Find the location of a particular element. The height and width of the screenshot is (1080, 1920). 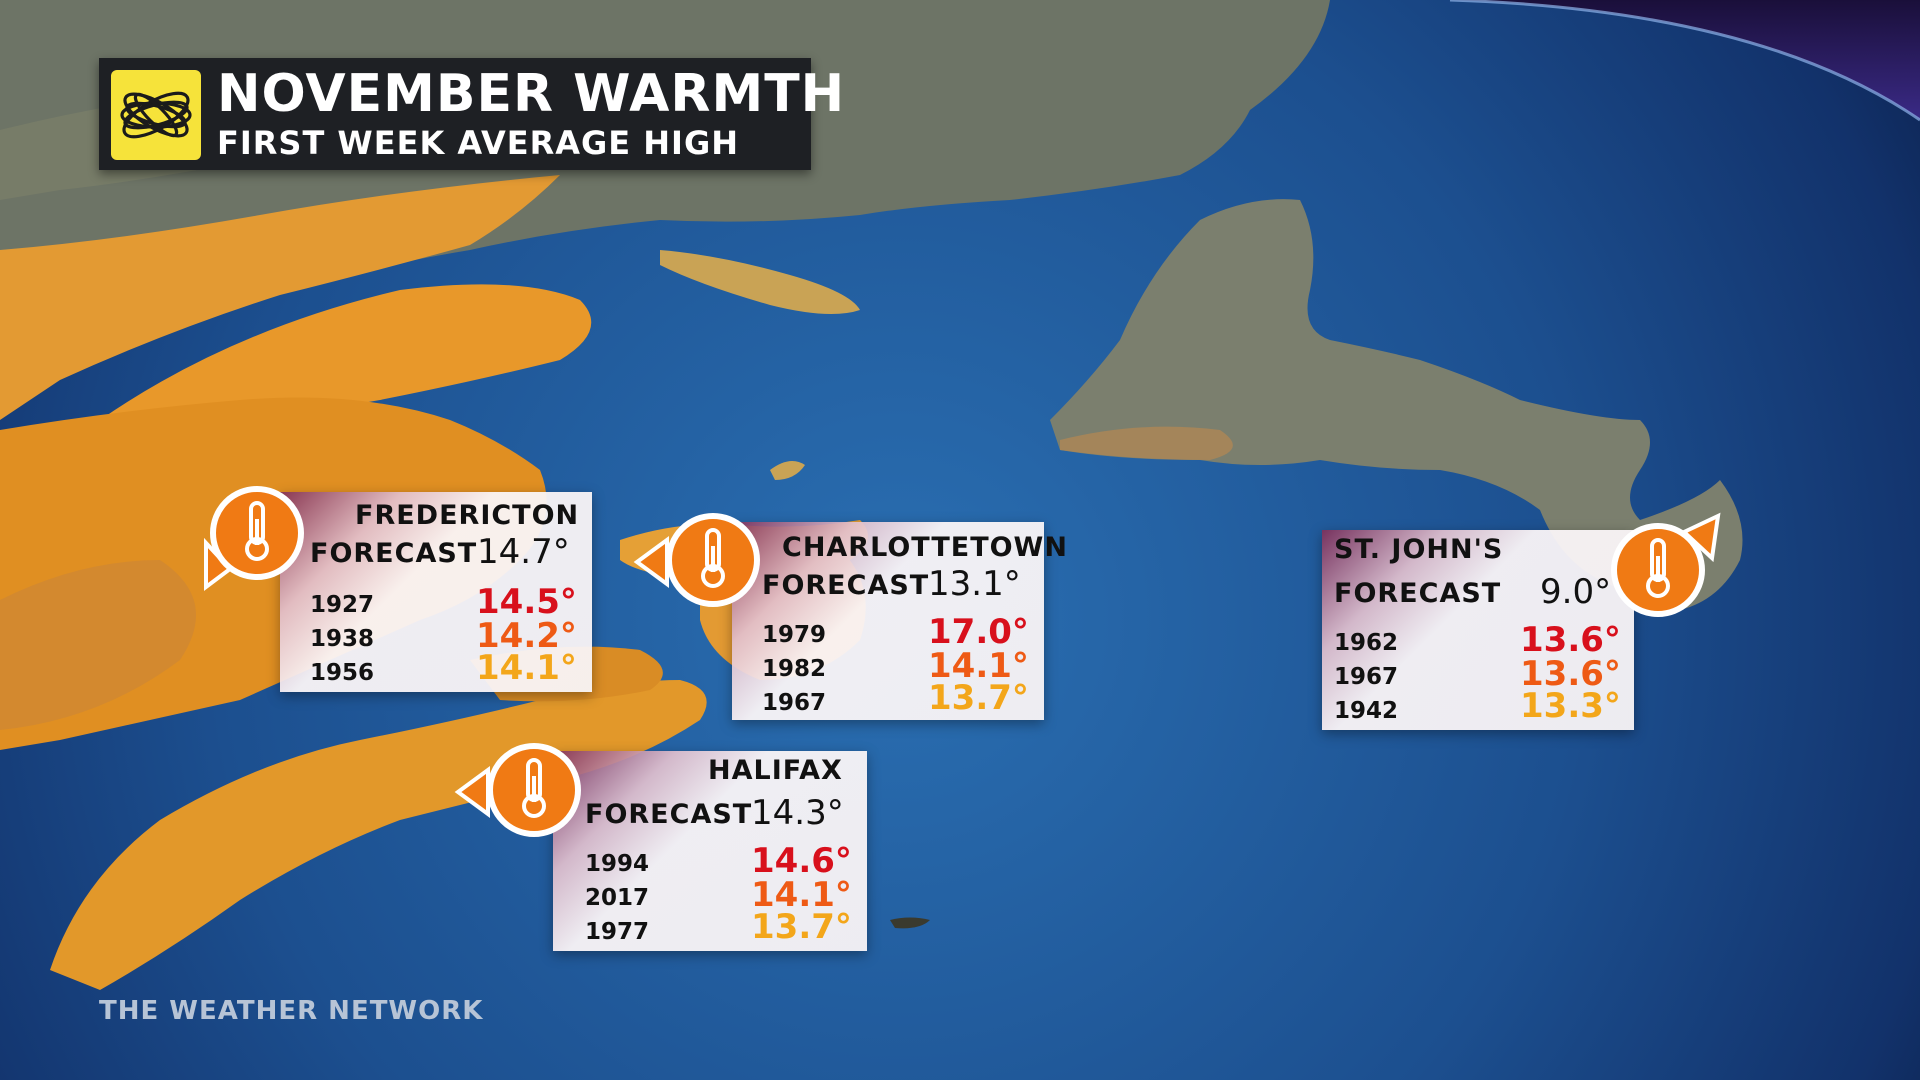

brand-footer: THE WEATHER NETWORK is located at coordinates (291, 1011).